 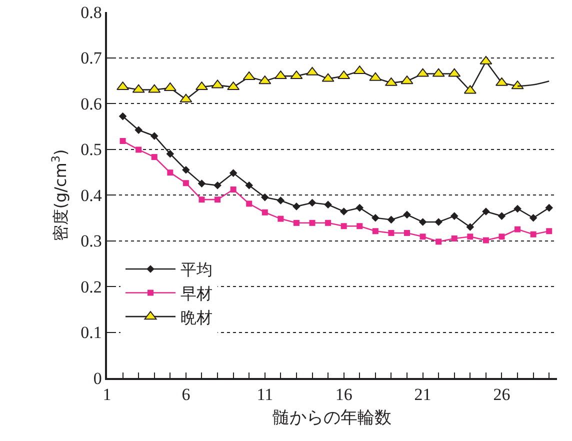 I want to click on legend-label: 早材, so click(x=196, y=294).